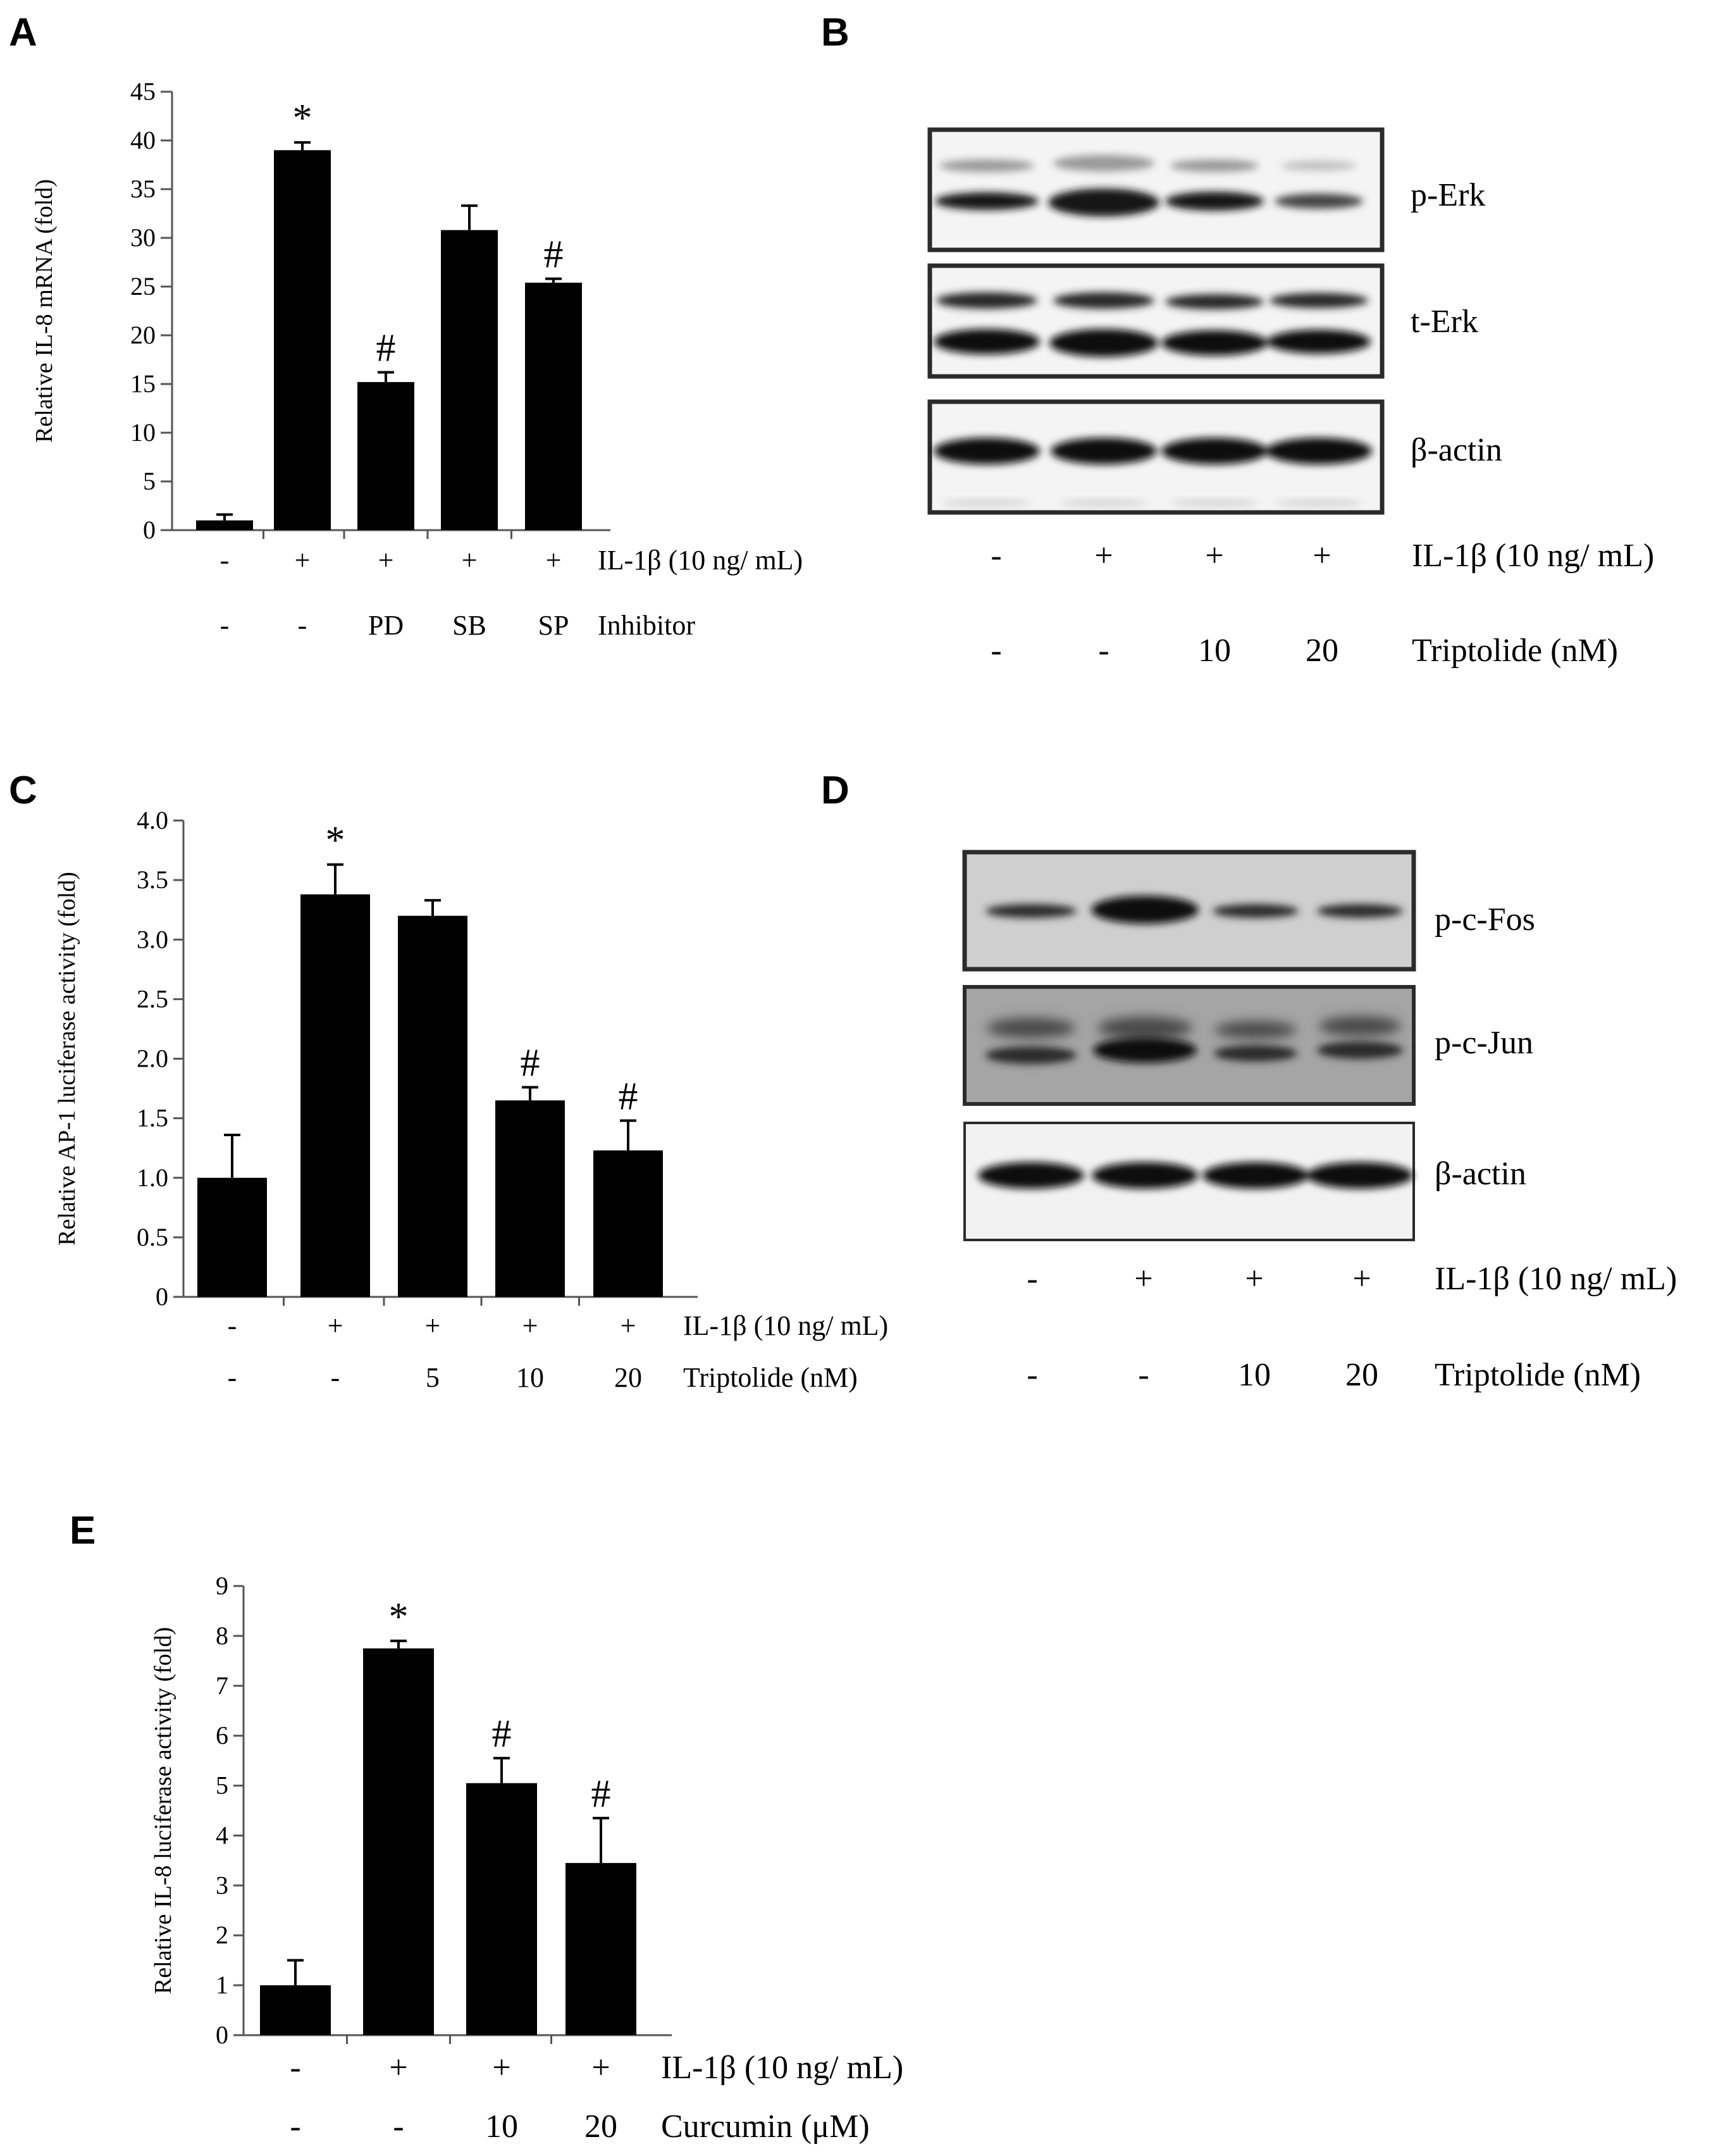 The image size is (1730, 2156). I want to click on y-tick-label: 3.5, so click(153, 879).